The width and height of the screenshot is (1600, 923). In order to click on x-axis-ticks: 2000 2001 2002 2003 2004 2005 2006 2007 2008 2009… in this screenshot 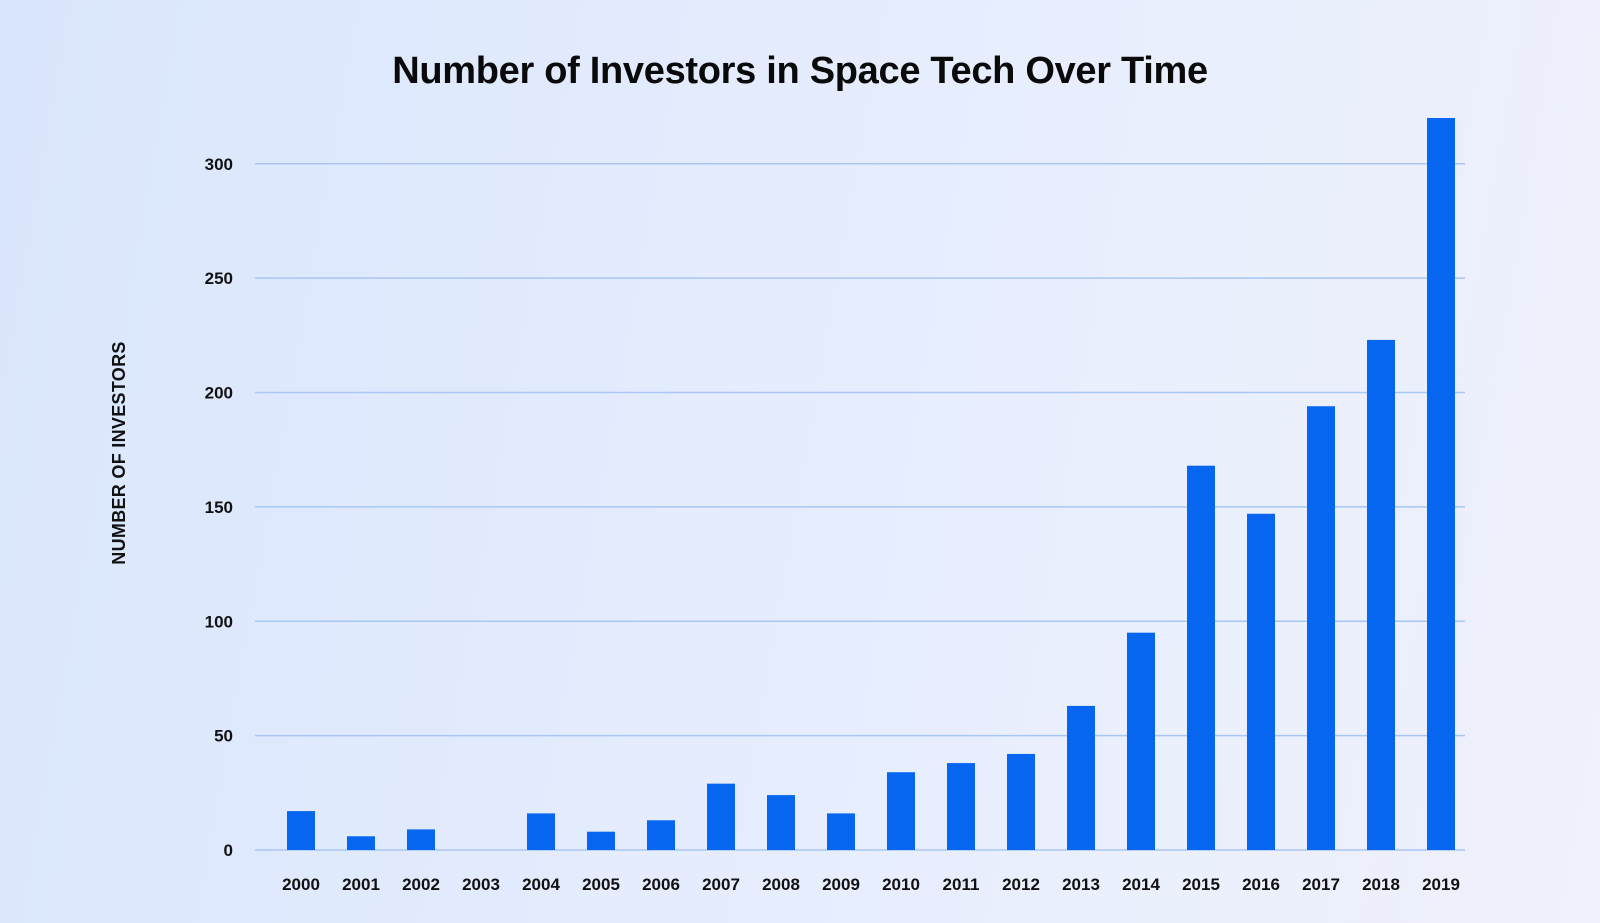, I will do `click(871, 884)`.